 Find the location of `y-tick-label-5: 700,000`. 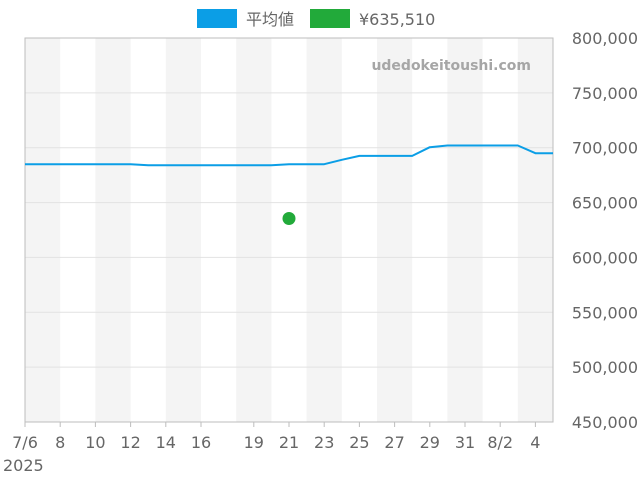

y-tick-label-5: 700,000 is located at coordinates (605, 148).